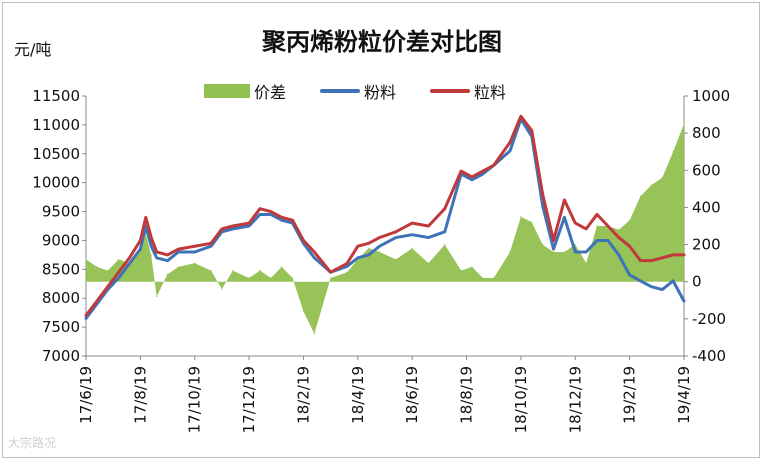 The image size is (764, 462). What do you see at coordinates (270, 92) in the screenshot?
I see `legend-label-spread: 价差` at bounding box center [270, 92].